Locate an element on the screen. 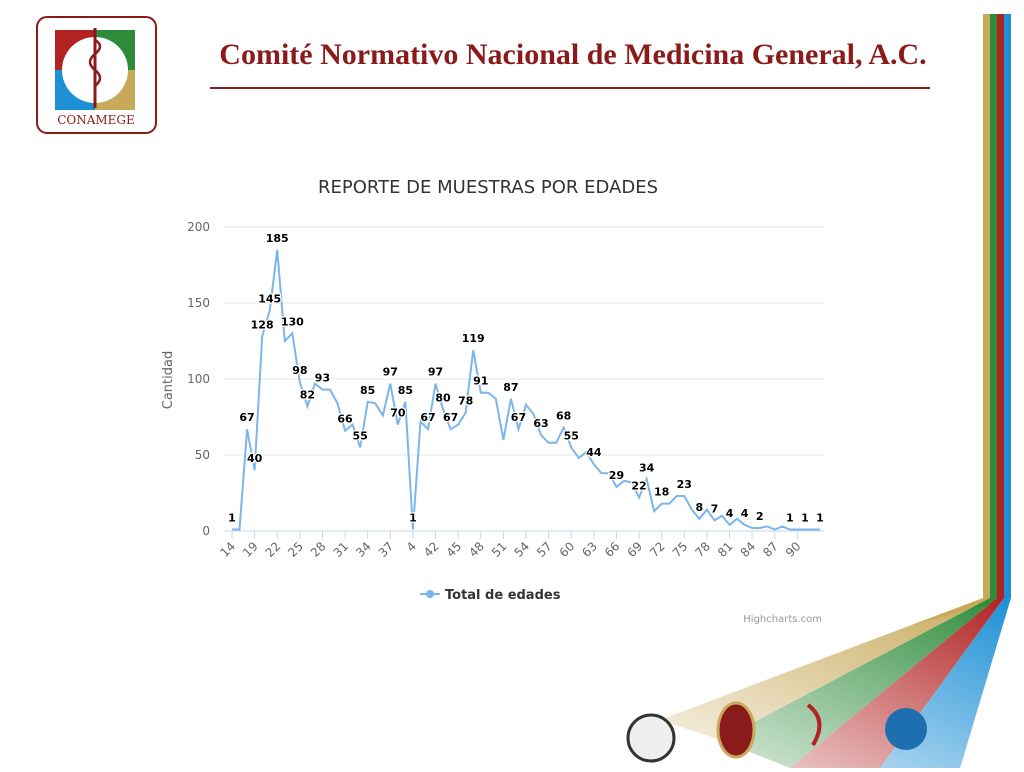  x-tick-label: 78 is located at coordinates (702, 549).